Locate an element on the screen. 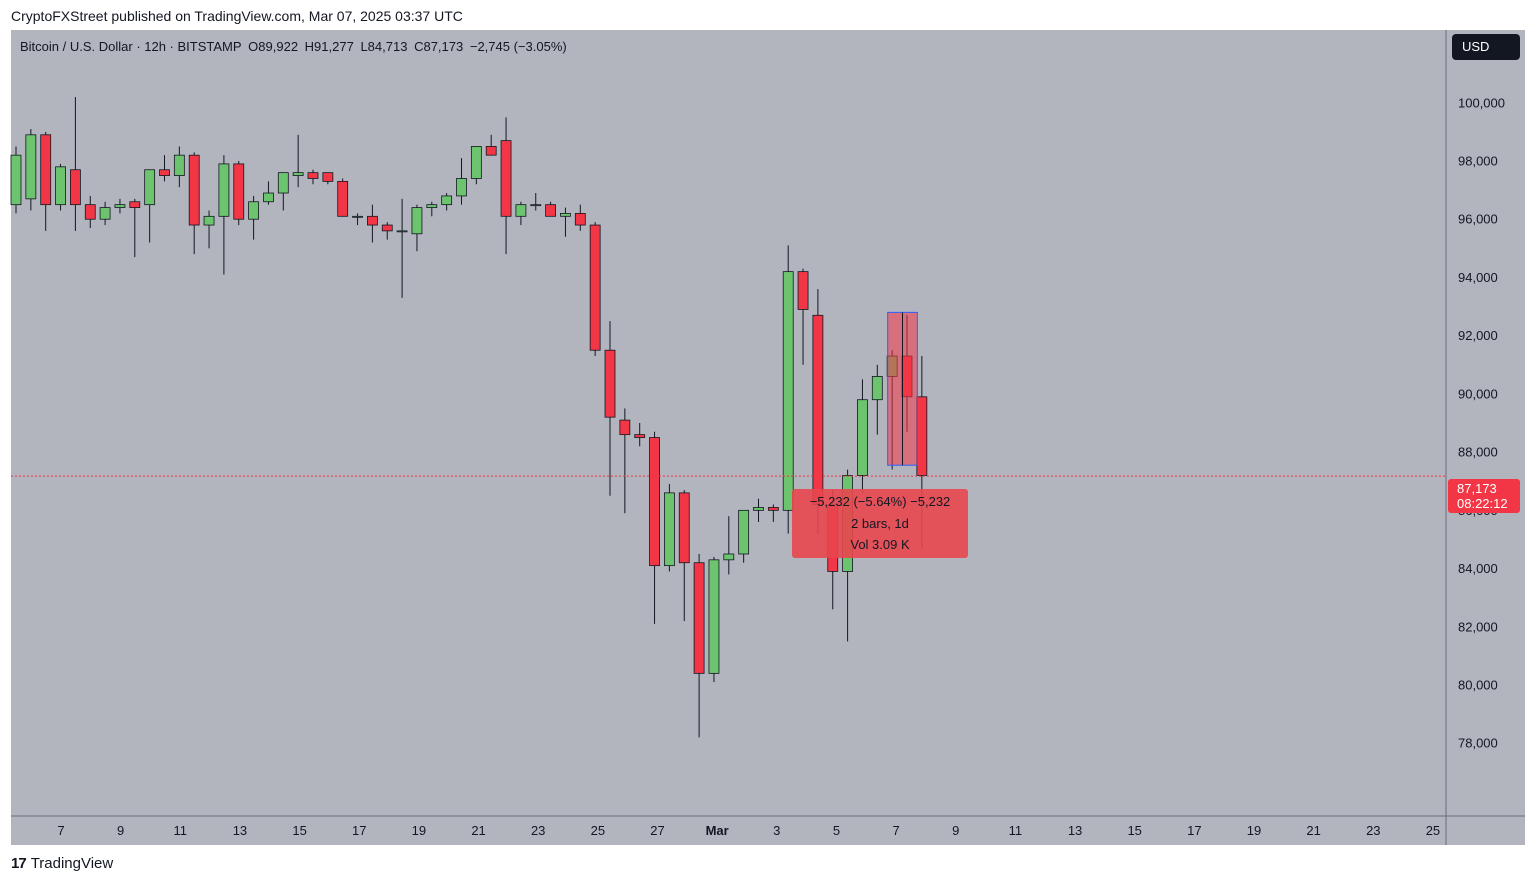  price-tick-label: 82,000 is located at coordinates (1478, 626).